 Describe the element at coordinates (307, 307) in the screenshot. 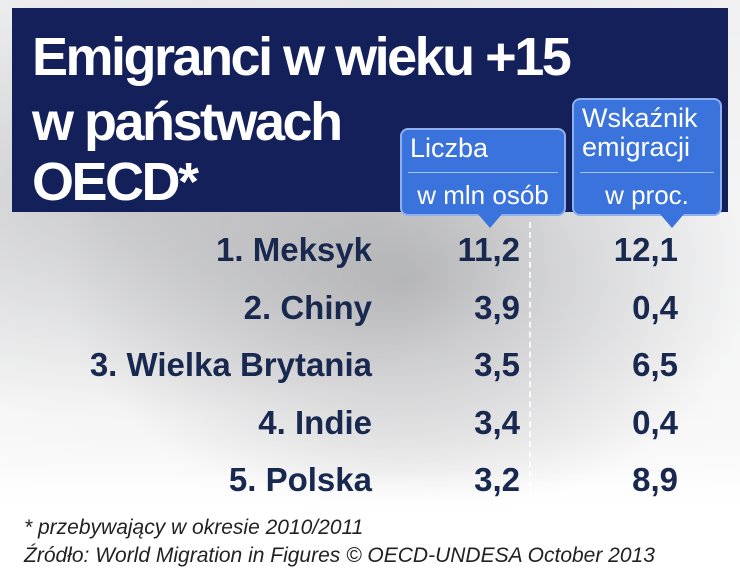

I see `country-label: 2. Chiny` at that location.